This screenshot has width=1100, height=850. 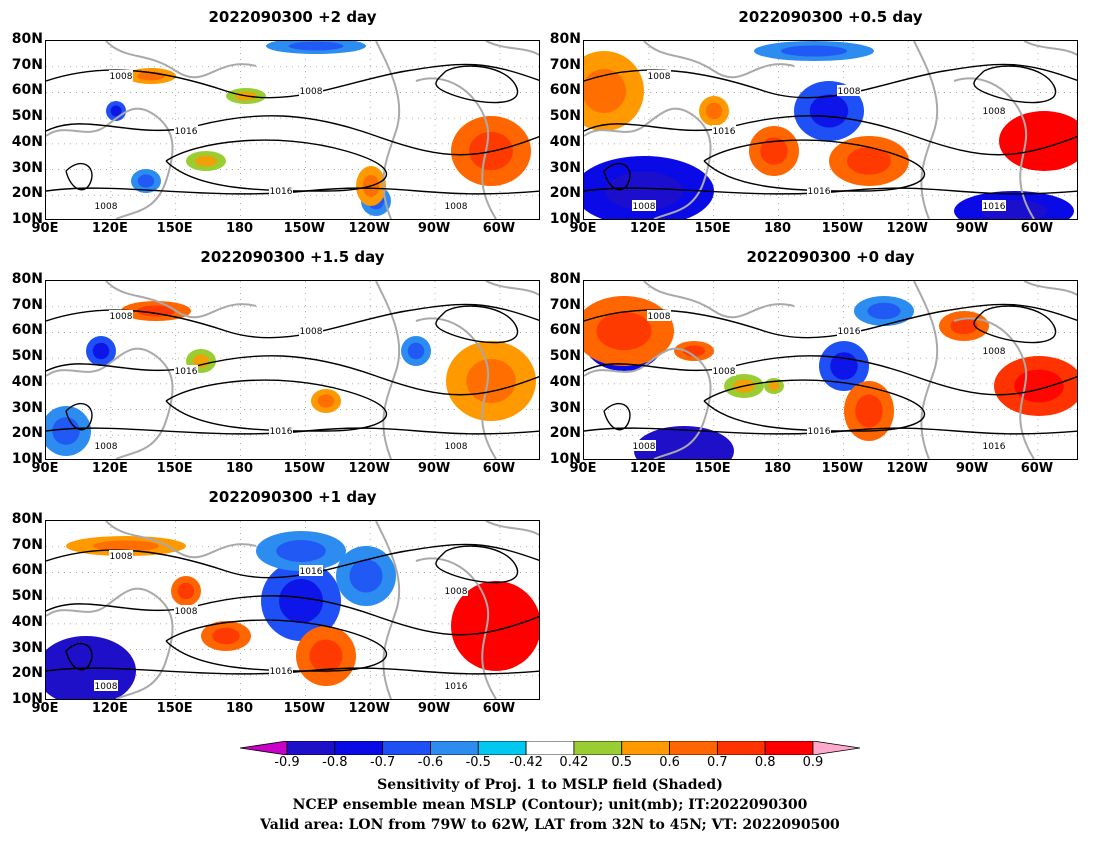 What do you see at coordinates (565, 356) in the screenshot?
I see `y-tick-label: 50N` at bounding box center [565, 356].